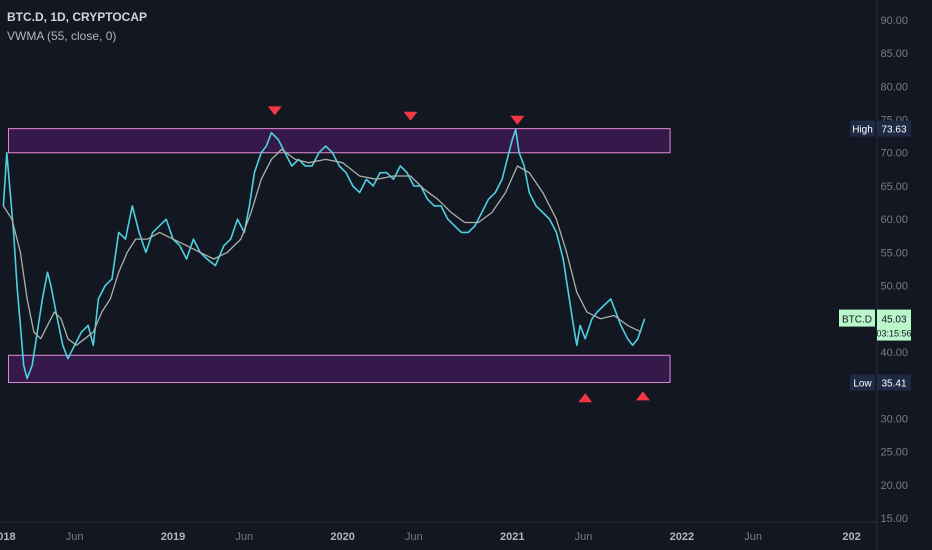  What do you see at coordinates (894, 287) in the screenshot?
I see `price-tick-label: 50.00` at bounding box center [894, 287].